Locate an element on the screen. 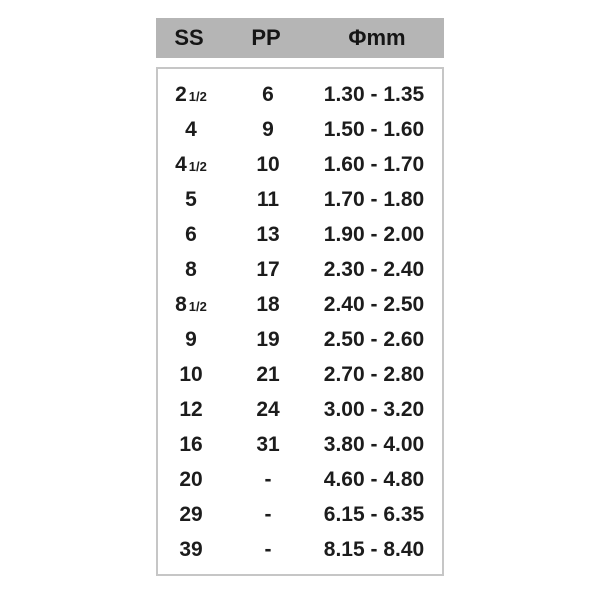 The width and height of the screenshot is (600, 600). ss-value: 5 is located at coordinates (191, 199).